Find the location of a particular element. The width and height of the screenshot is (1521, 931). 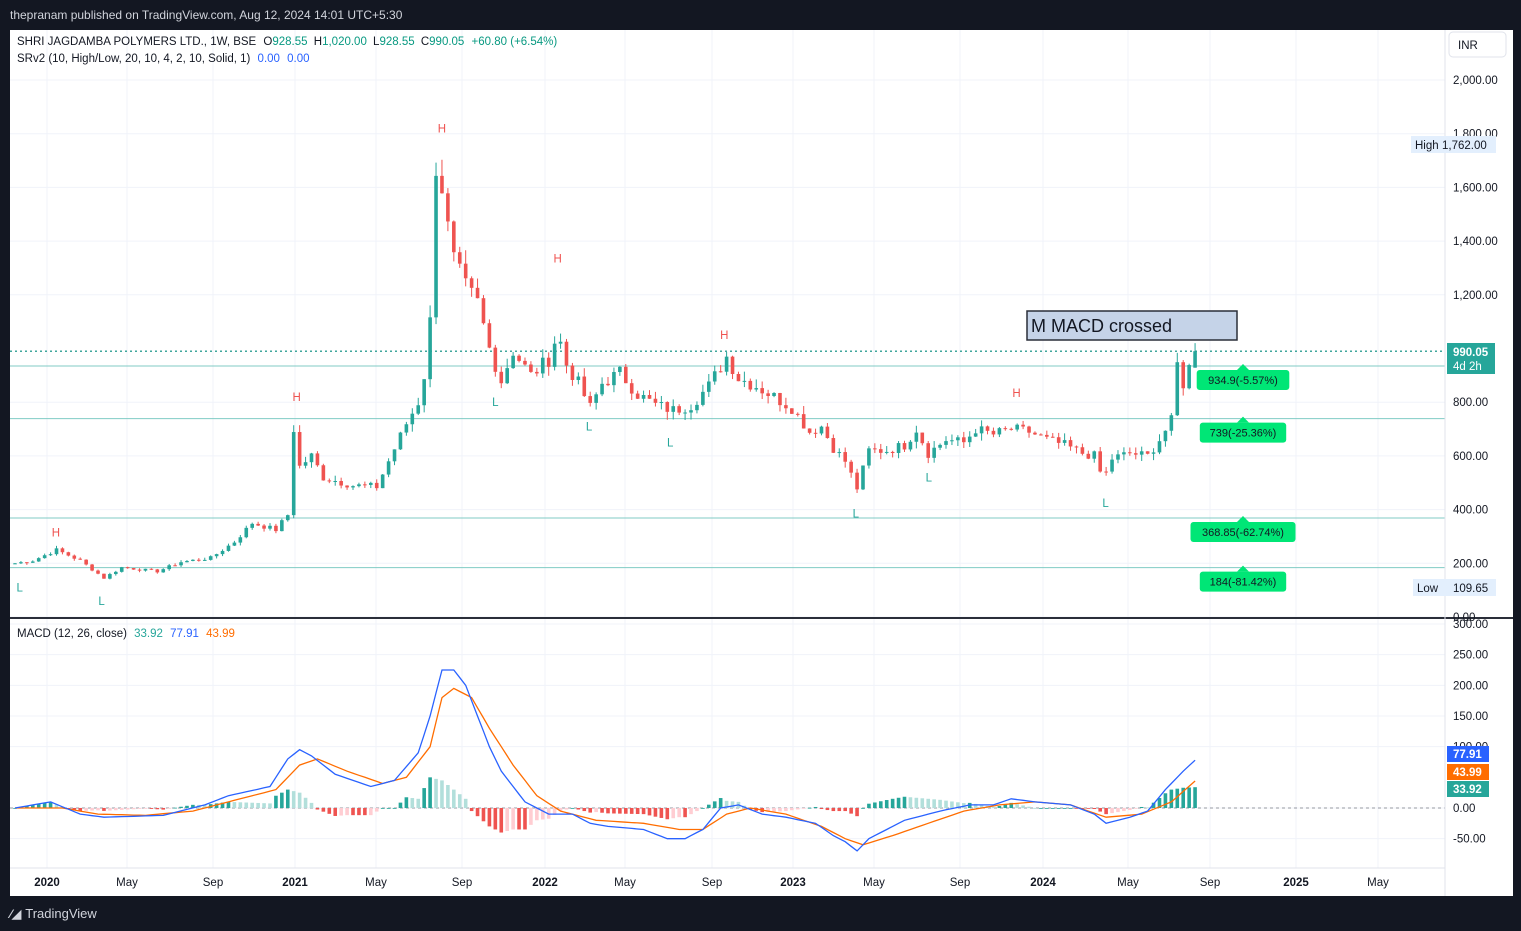

svg-text: 184(-81.42%) is located at coordinates (1243, 583).